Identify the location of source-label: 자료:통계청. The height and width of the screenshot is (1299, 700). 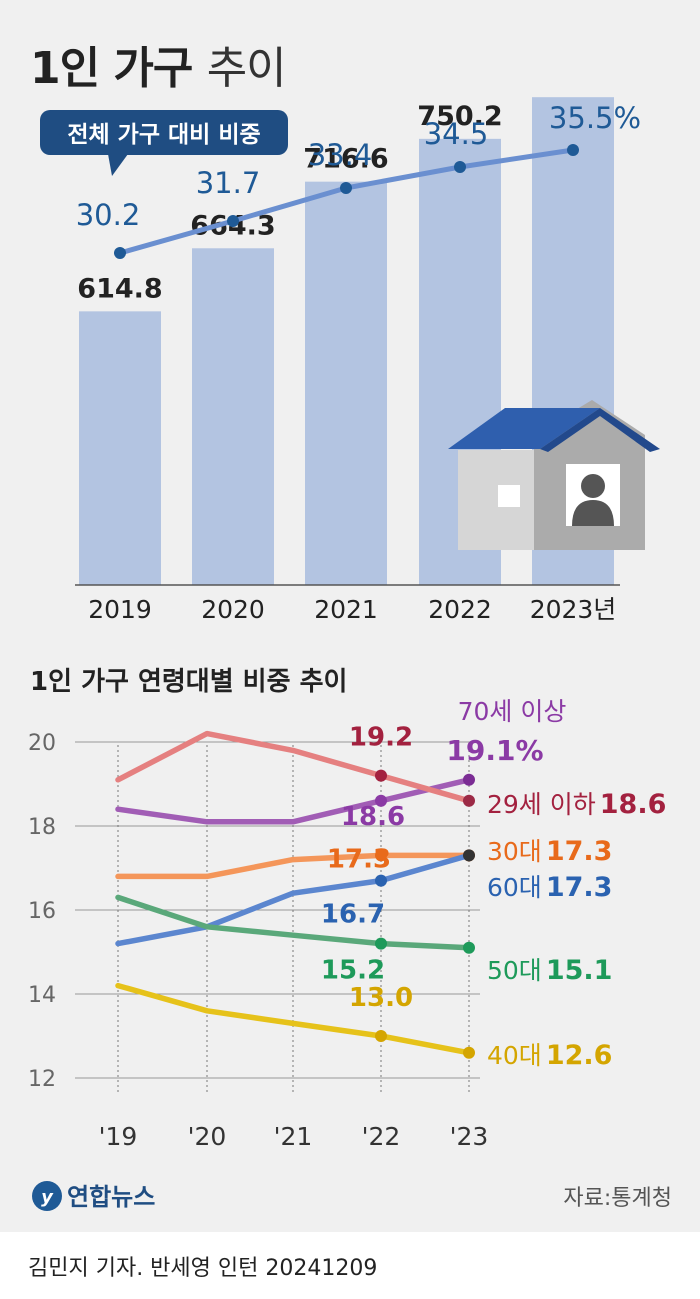
(617, 1198).